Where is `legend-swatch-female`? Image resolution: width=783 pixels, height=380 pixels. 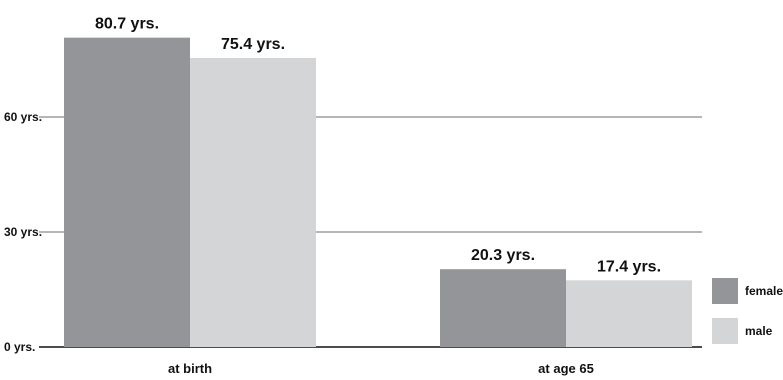 legend-swatch-female is located at coordinates (725, 291).